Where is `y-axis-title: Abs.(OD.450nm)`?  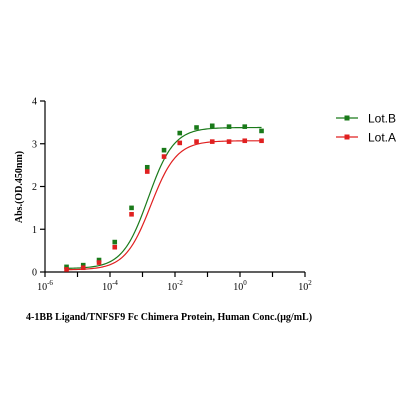 y-axis-title: Abs.(OD.450nm) is located at coordinates (19, 187).